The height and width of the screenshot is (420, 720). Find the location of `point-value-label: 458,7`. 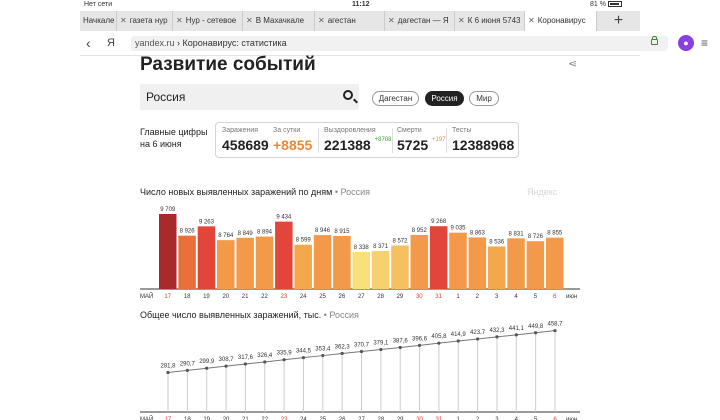

point-value-label: 458,7 is located at coordinates (555, 325).